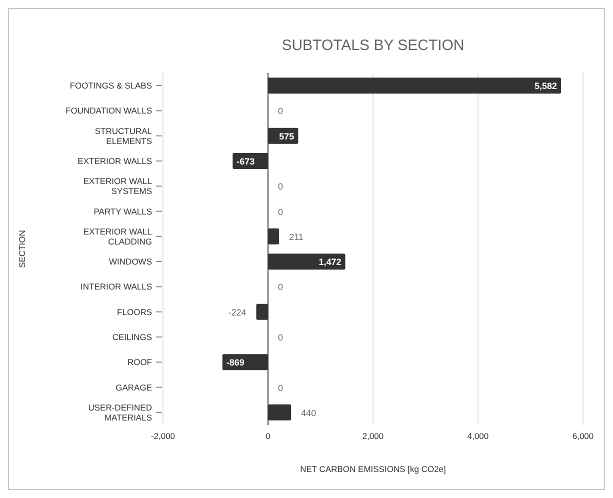 This screenshot has height=498, width=613. Describe the element at coordinates (116, 287) in the screenshot. I see `y-tick-label: INTERIOR WALLS` at that location.